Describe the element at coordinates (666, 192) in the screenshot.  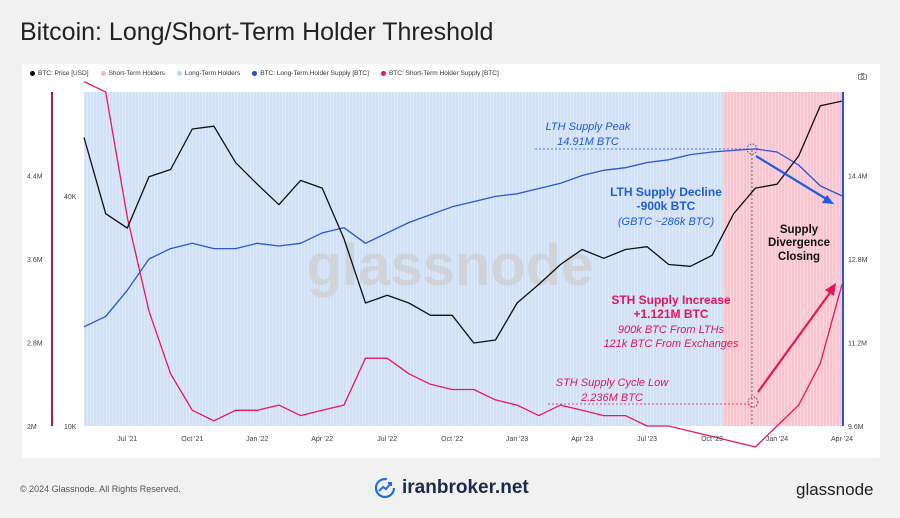
I see `lth-decline-label: LTH Supply Decline` at that location.